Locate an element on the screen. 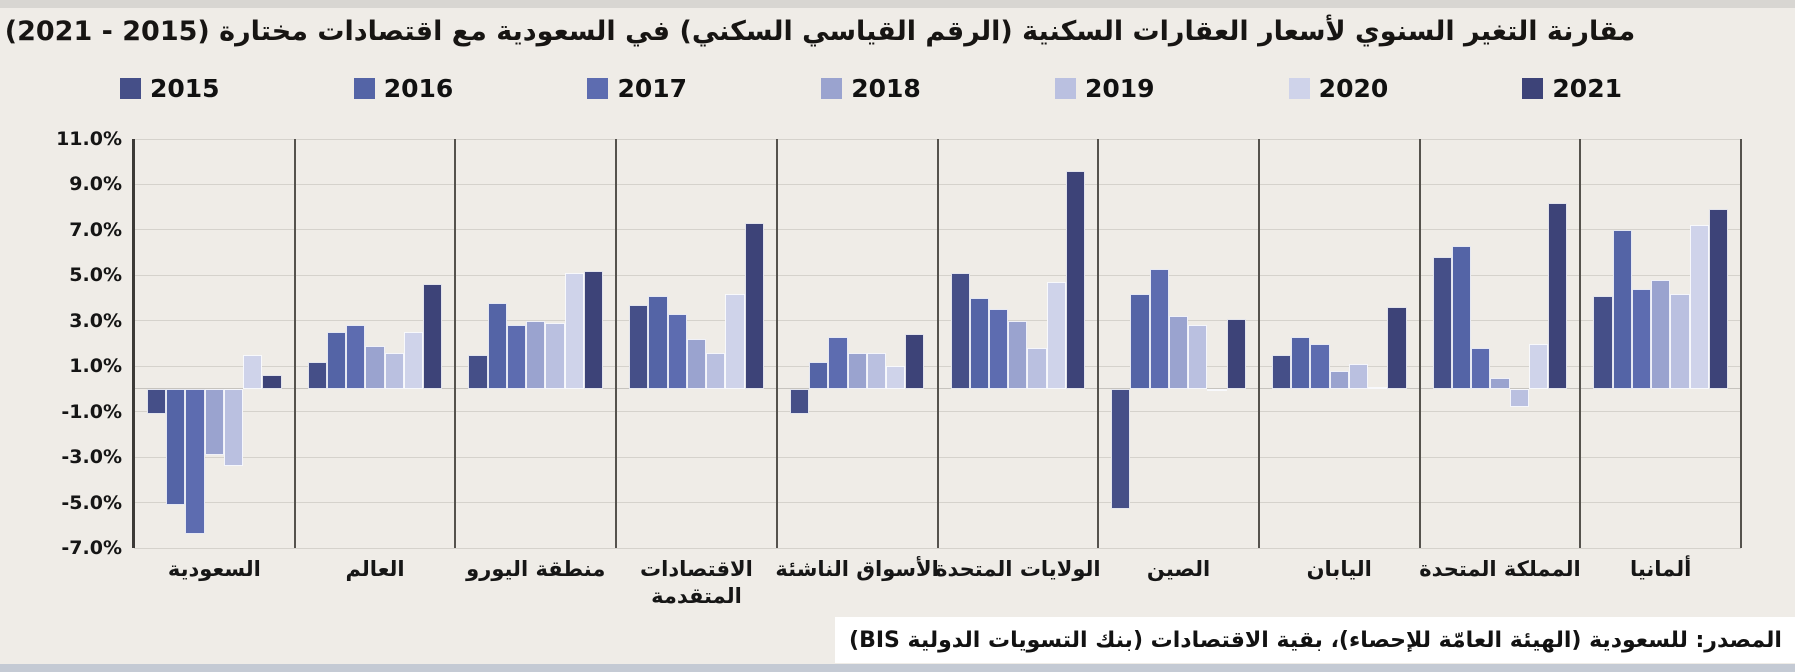 The height and width of the screenshot is (672, 1795). bar-2019-cat9 is located at coordinates (1680, 341).